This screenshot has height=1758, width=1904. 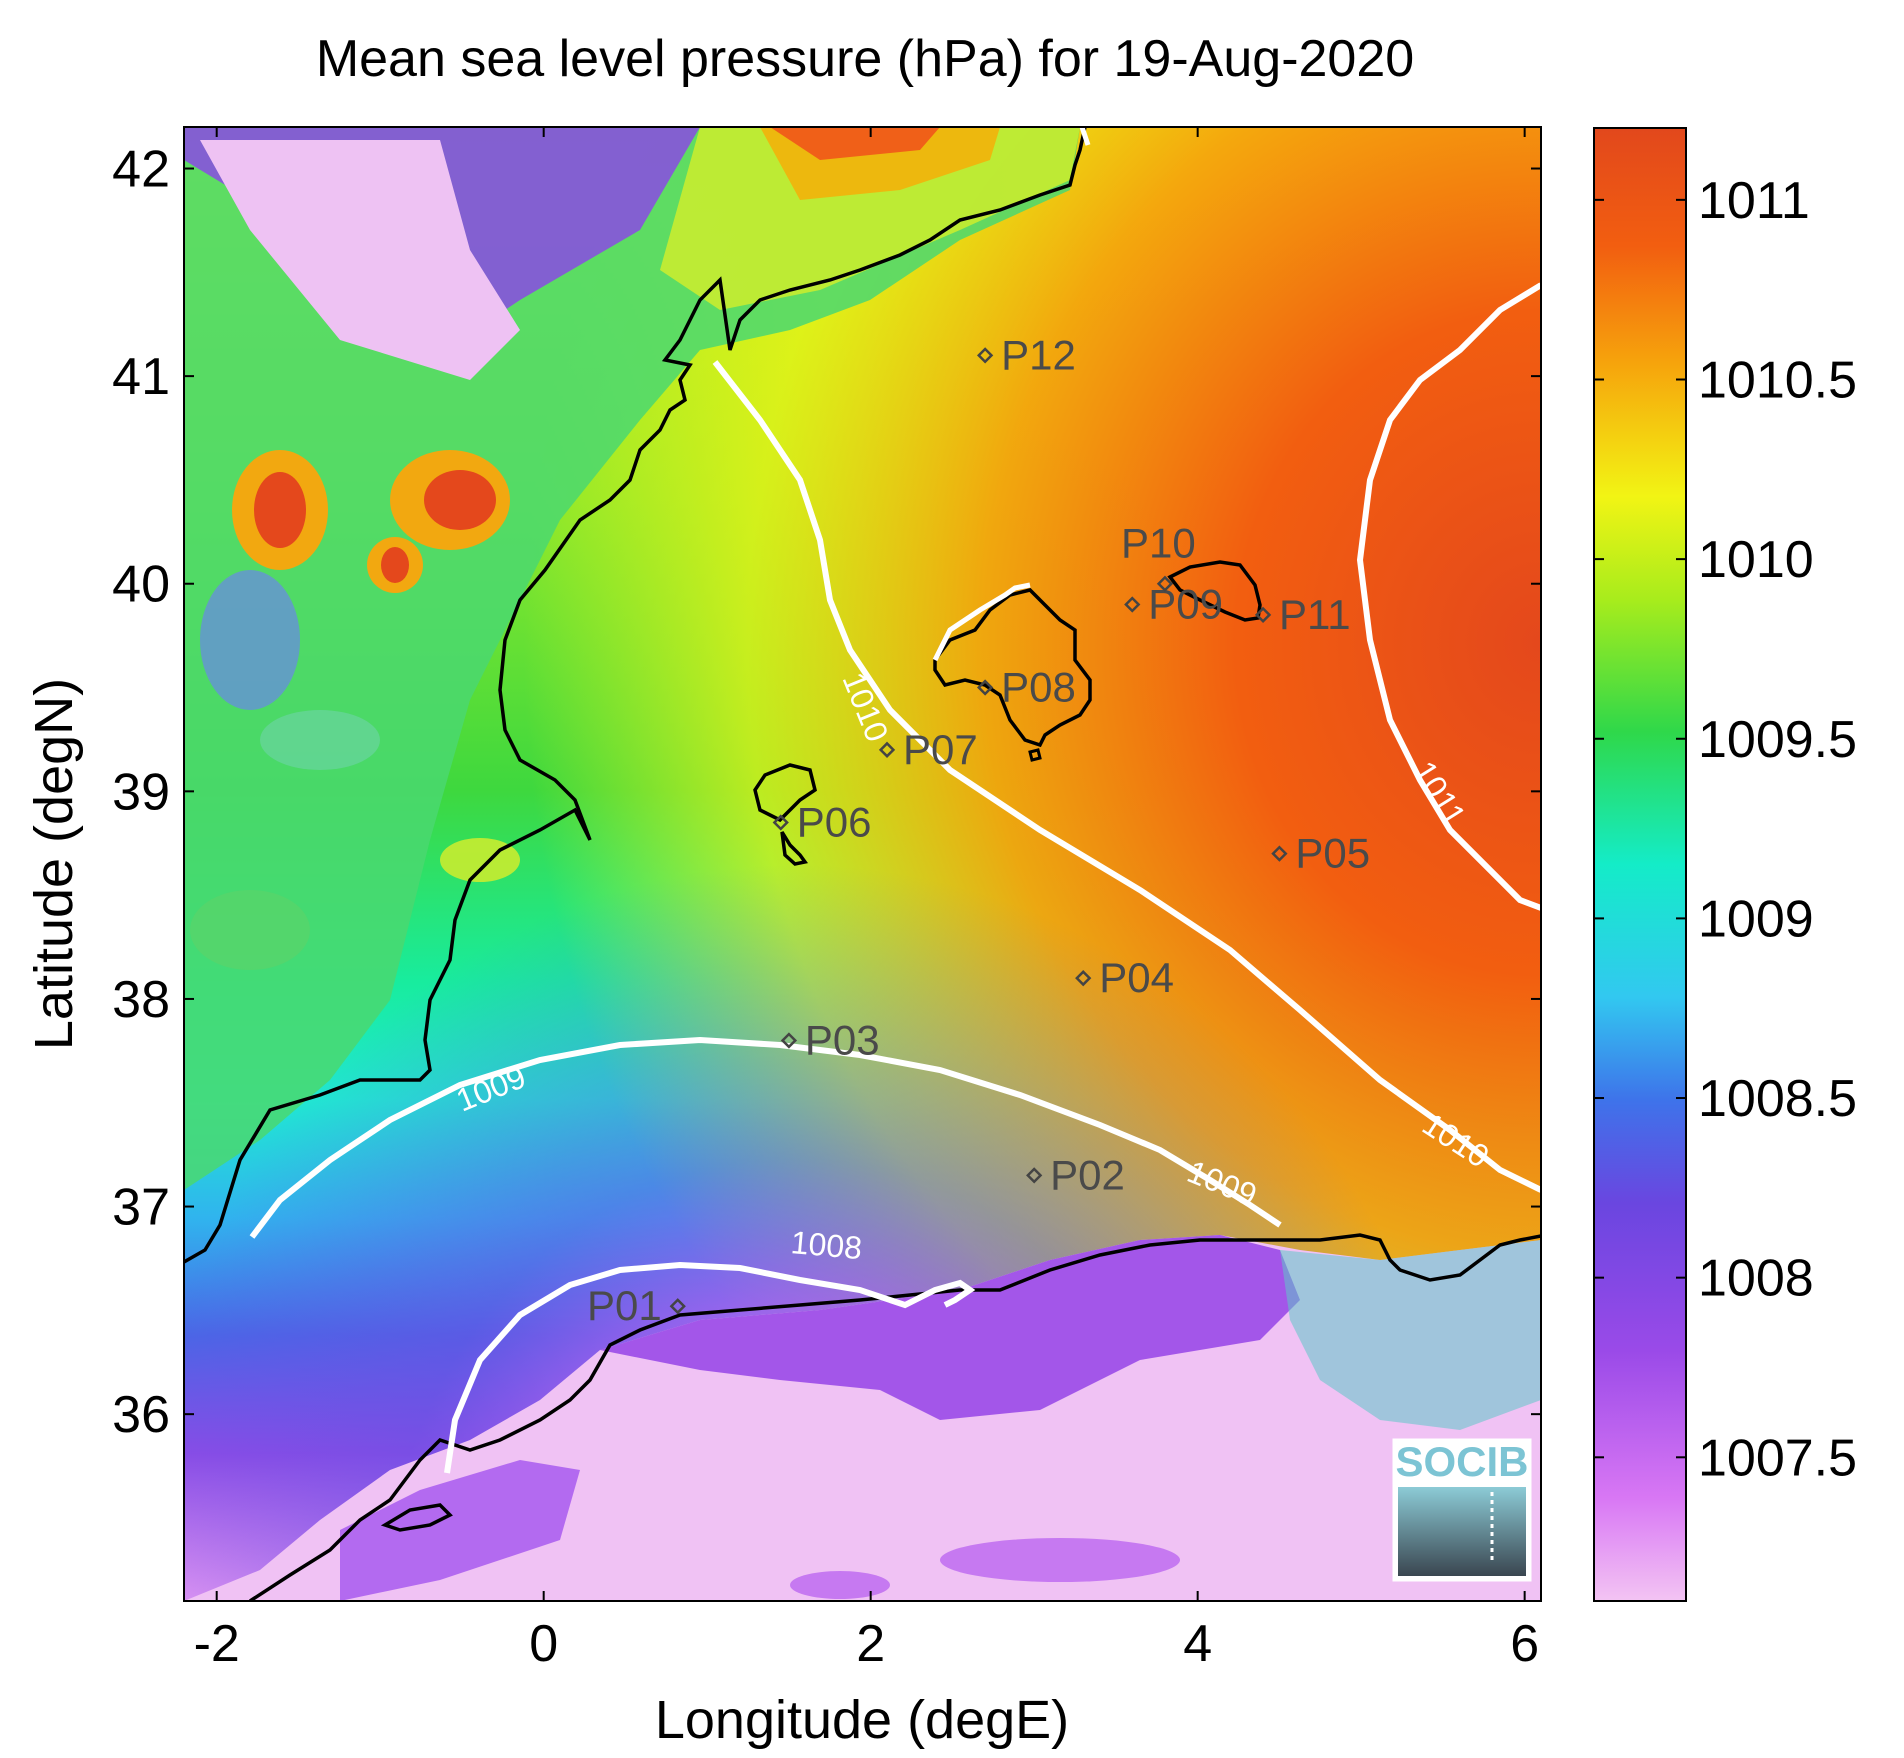 What do you see at coordinates (1315, 614) in the screenshot?
I see `station-label: P11` at bounding box center [1315, 614].